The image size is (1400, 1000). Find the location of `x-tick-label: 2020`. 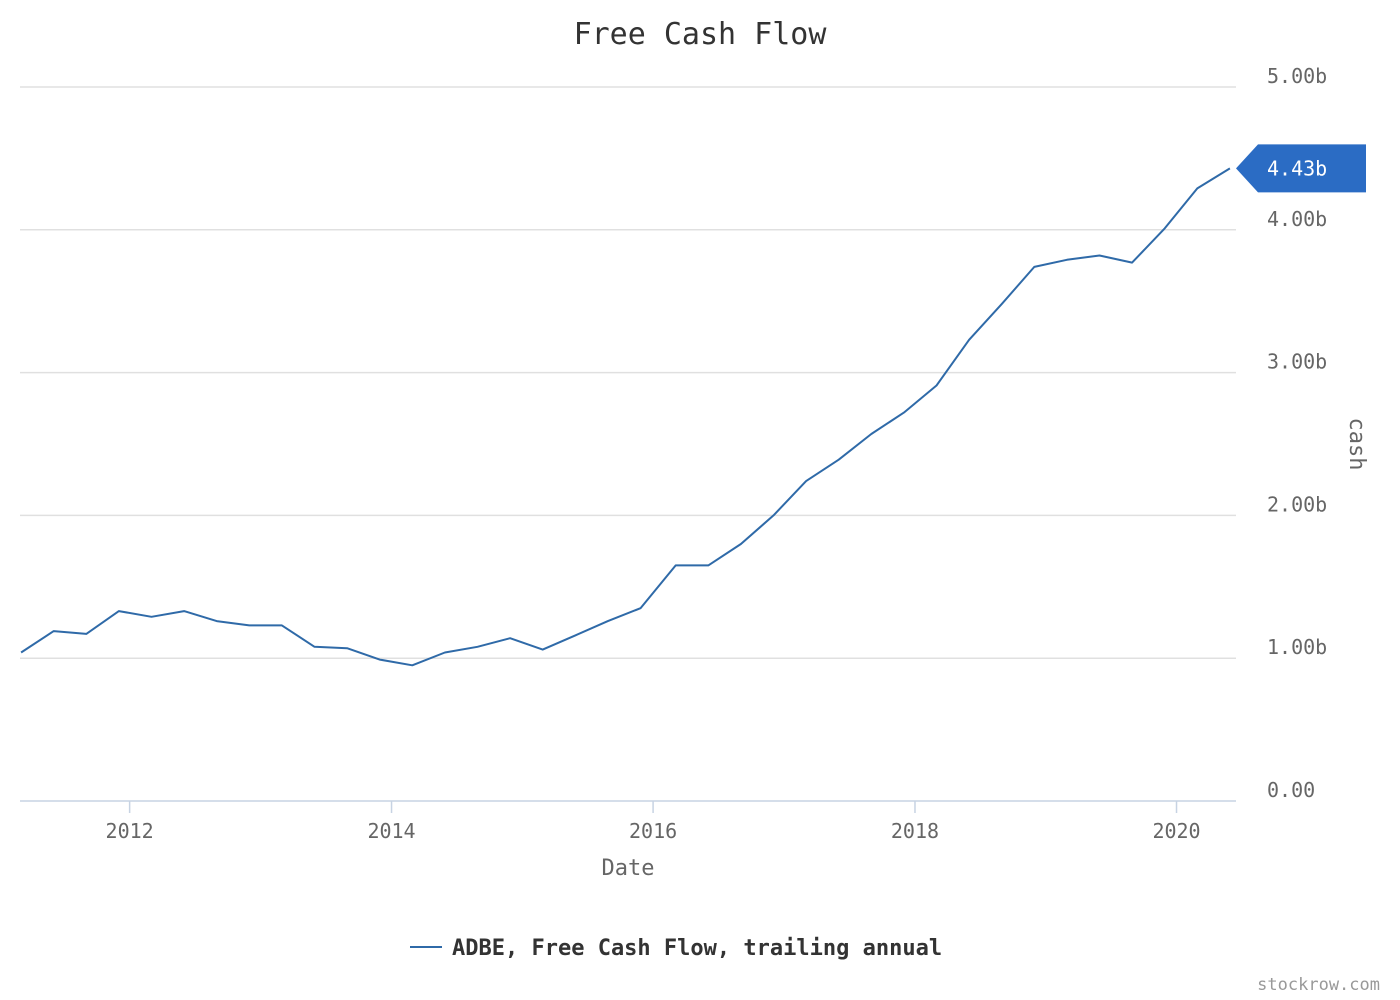

x-tick-label: 2020 is located at coordinates (1176, 831).